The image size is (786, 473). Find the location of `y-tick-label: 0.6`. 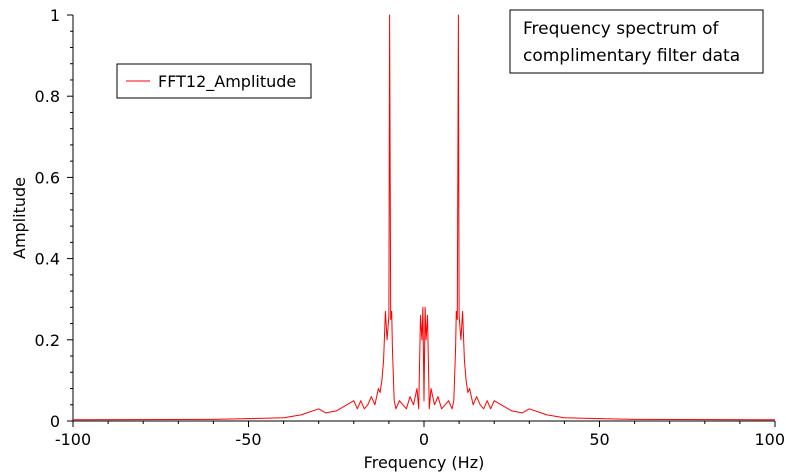

y-tick-label: 0.6 is located at coordinates (47, 177).